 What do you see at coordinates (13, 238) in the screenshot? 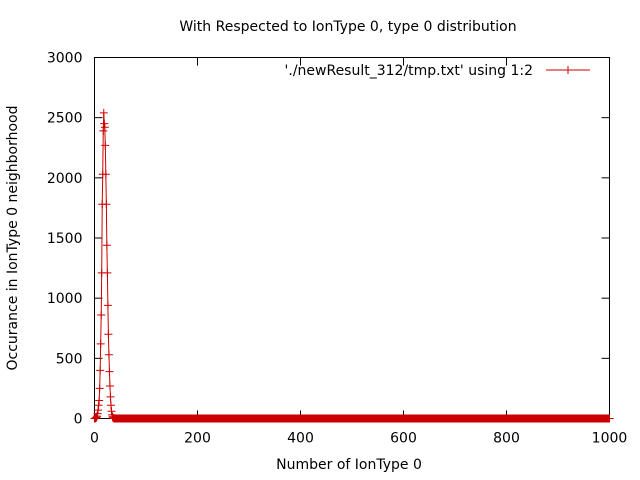
I see `y-axis-label: Occurance in IonType 0 neighborhood` at bounding box center [13, 238].